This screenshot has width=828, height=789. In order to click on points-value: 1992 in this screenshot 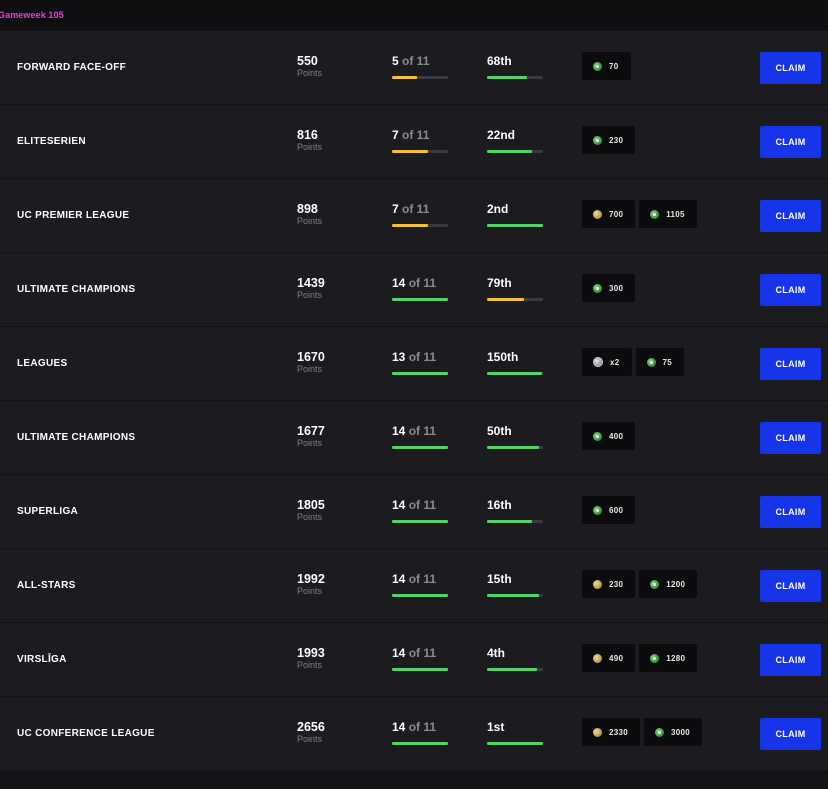, I will do `click(311, 579)`.